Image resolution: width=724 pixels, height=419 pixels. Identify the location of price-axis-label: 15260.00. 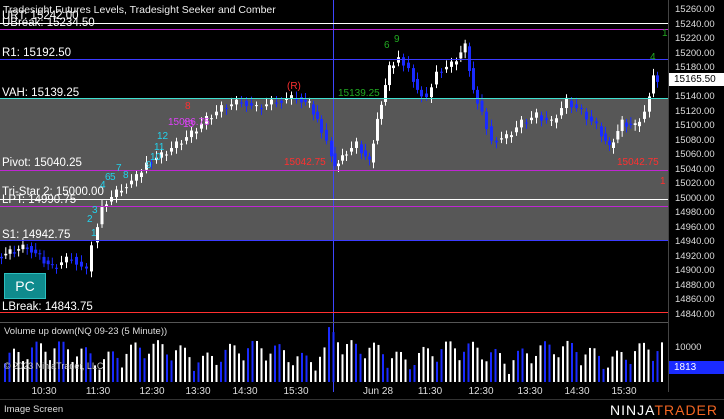
(695, 9).